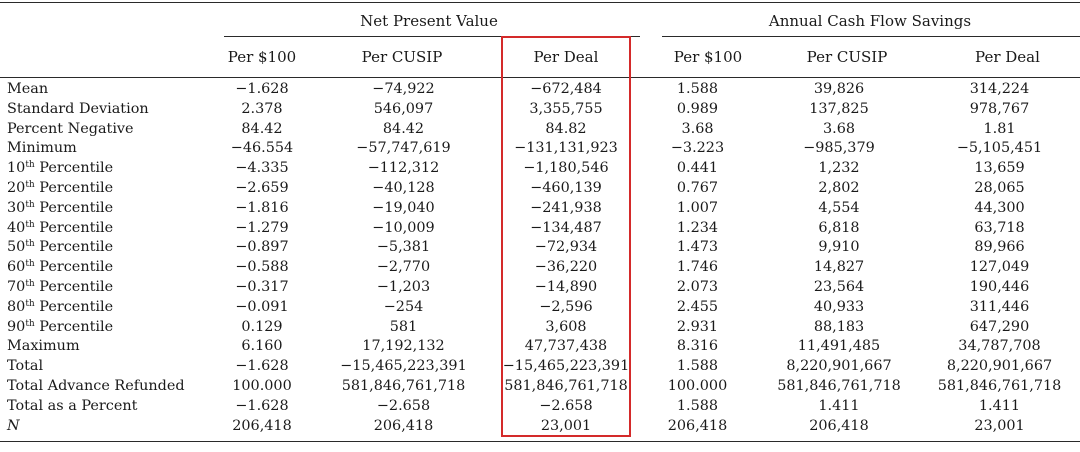 The height and width of the screenshot is (452, 1080). I want to click on cell-npv-perdeal: −2,596, so click(566, 306).